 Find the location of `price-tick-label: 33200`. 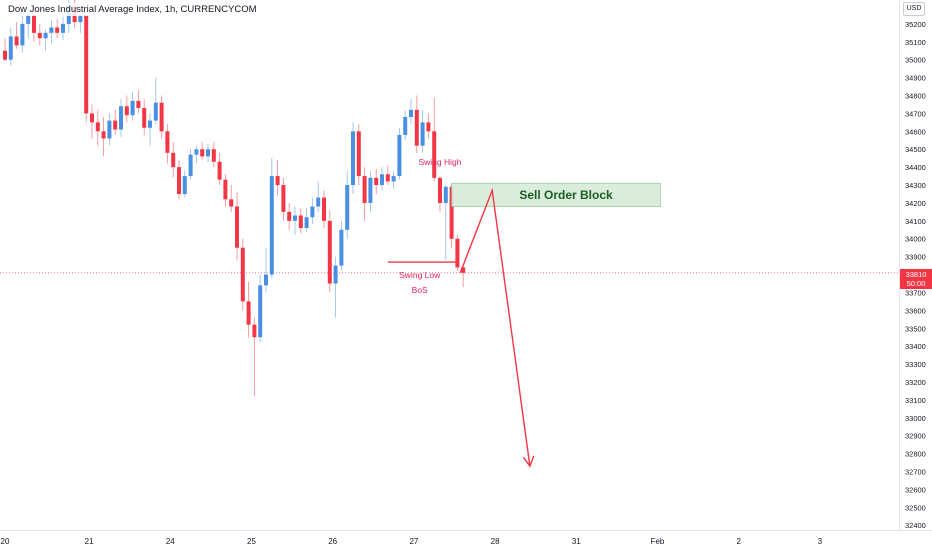

price-tick-label: 33200 is located at coordinates (915, 382).